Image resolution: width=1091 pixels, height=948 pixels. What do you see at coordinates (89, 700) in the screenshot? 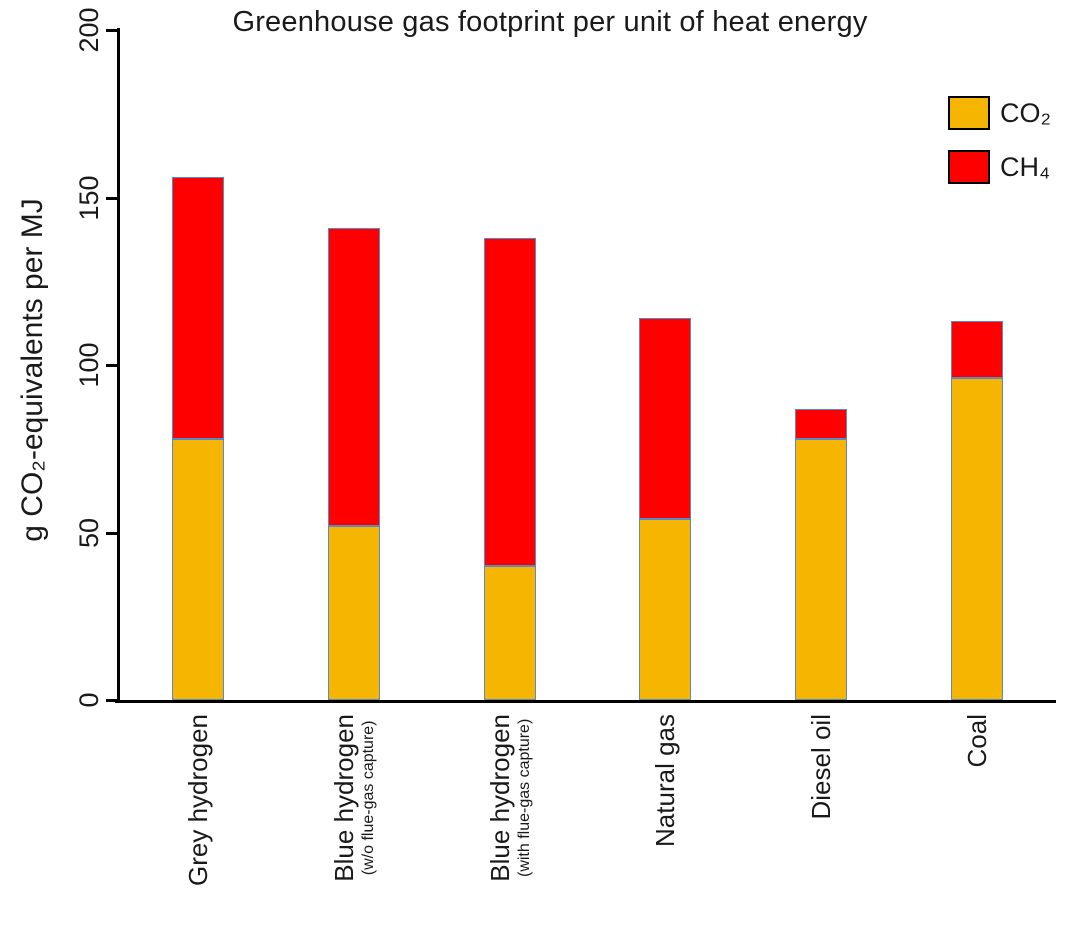
I see `y-tick-label: 0` at bounding box center [89, 700].